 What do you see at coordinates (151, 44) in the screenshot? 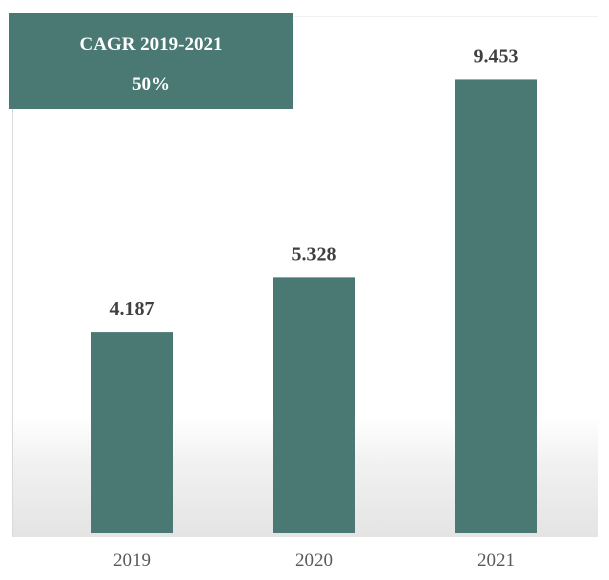
I see `cagr-label: CAGR 2019-2021` at bounding box center [151, 44].